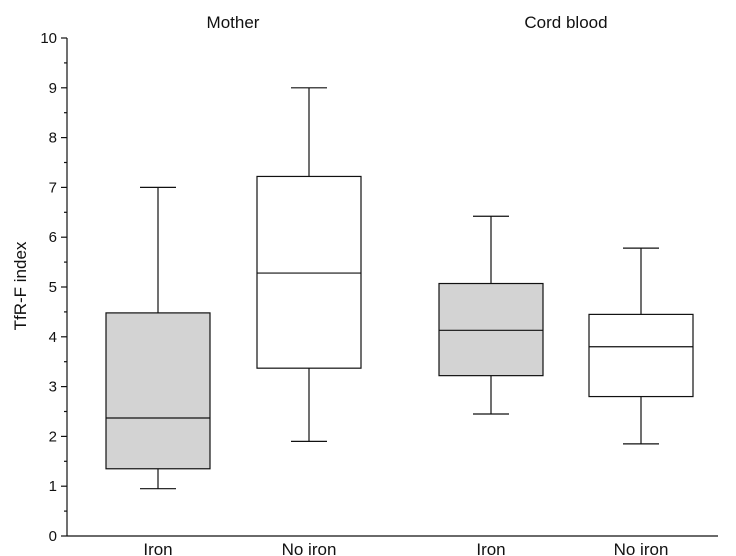 The image size is (736, 556). What do you see at coordinates (53, 88) in the screenshot?
I see `y-tick-label: 9` at bounding box center [53, 88].